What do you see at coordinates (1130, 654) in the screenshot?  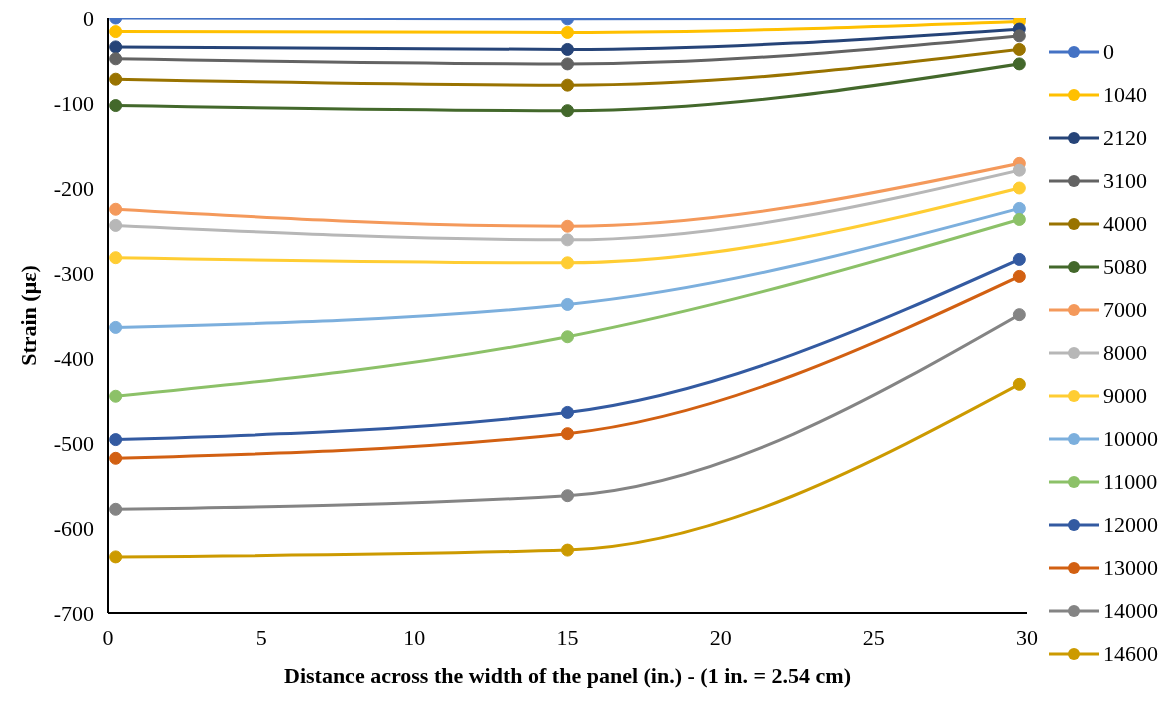 I see `legend-label: 14600` at bounding box center [1130, 654].